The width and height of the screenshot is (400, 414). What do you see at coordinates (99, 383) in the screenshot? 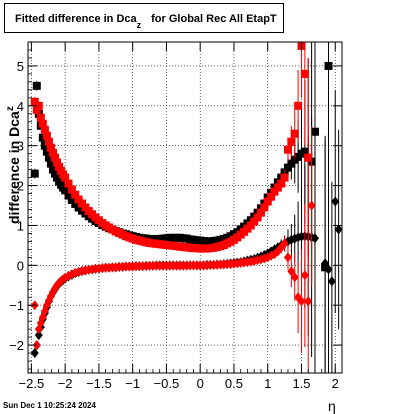
I see `x-tick-label-2: −1.5` at bounding box center [99, 383].